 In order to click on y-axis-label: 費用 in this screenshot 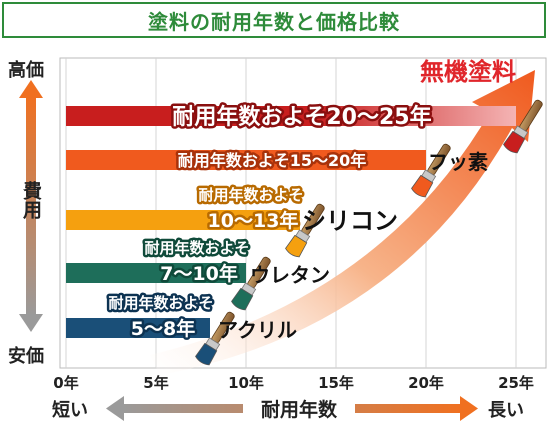, I will do `click(31, 200)`.